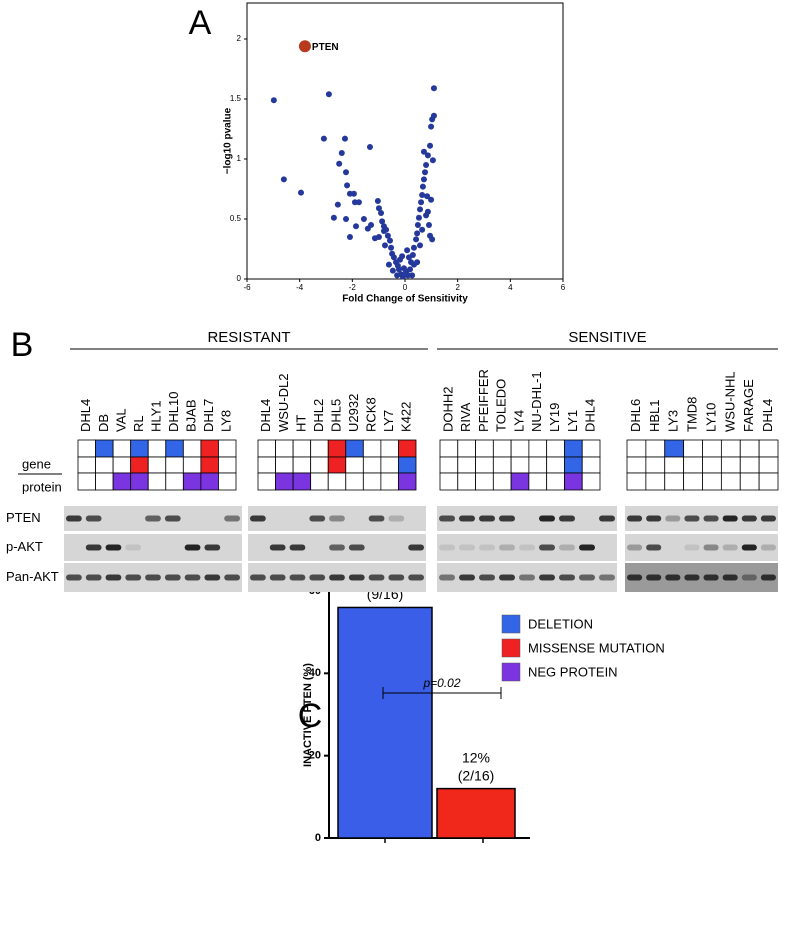 Image resolution: width=793 pixels, height=930 pixels. Describe the element at coordinates (304, 46) in the screenshot. I see `highlight-point` at that location.